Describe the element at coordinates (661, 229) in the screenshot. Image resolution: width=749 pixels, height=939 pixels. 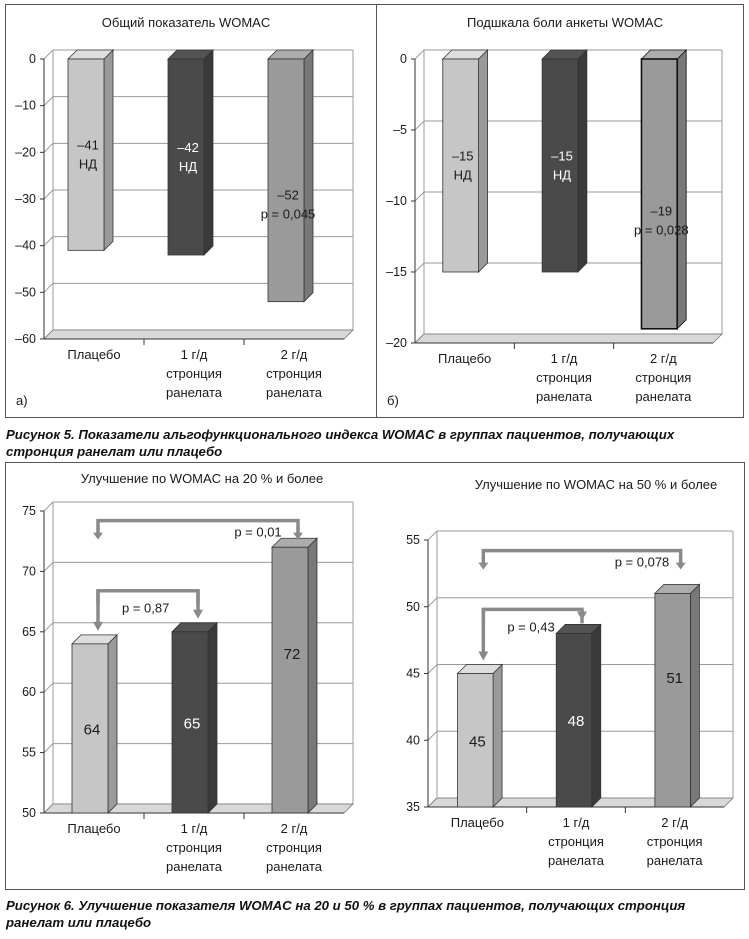
I see `bar-value-label: p = 0,028` at that location.